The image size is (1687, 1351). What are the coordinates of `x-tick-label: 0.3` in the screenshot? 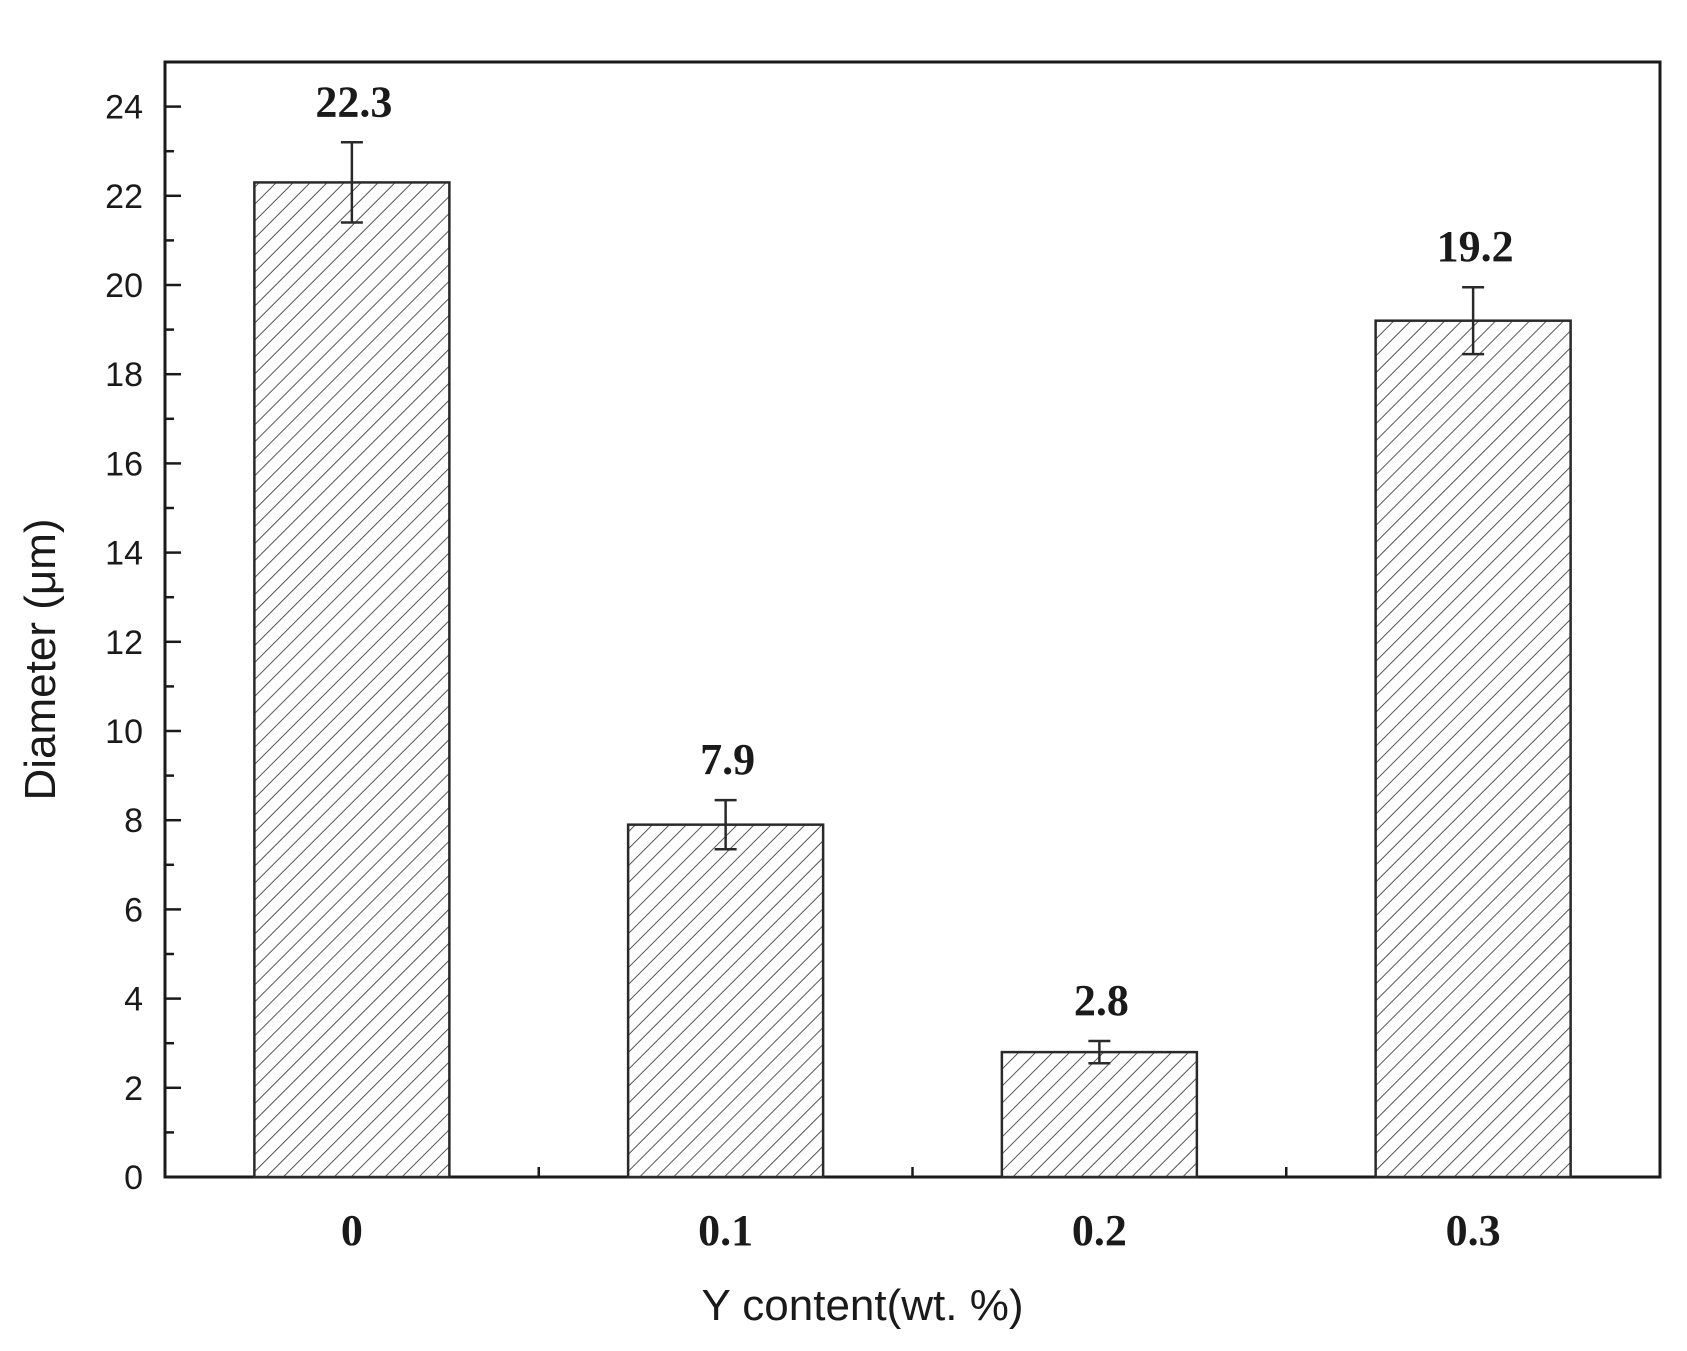 It's located at (1473, 1230).